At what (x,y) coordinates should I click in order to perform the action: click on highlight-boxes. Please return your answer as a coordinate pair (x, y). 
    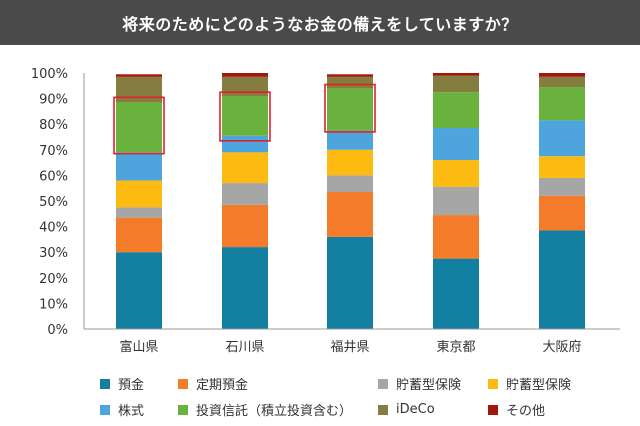
    Looking at the image, I should click on (244, 119).